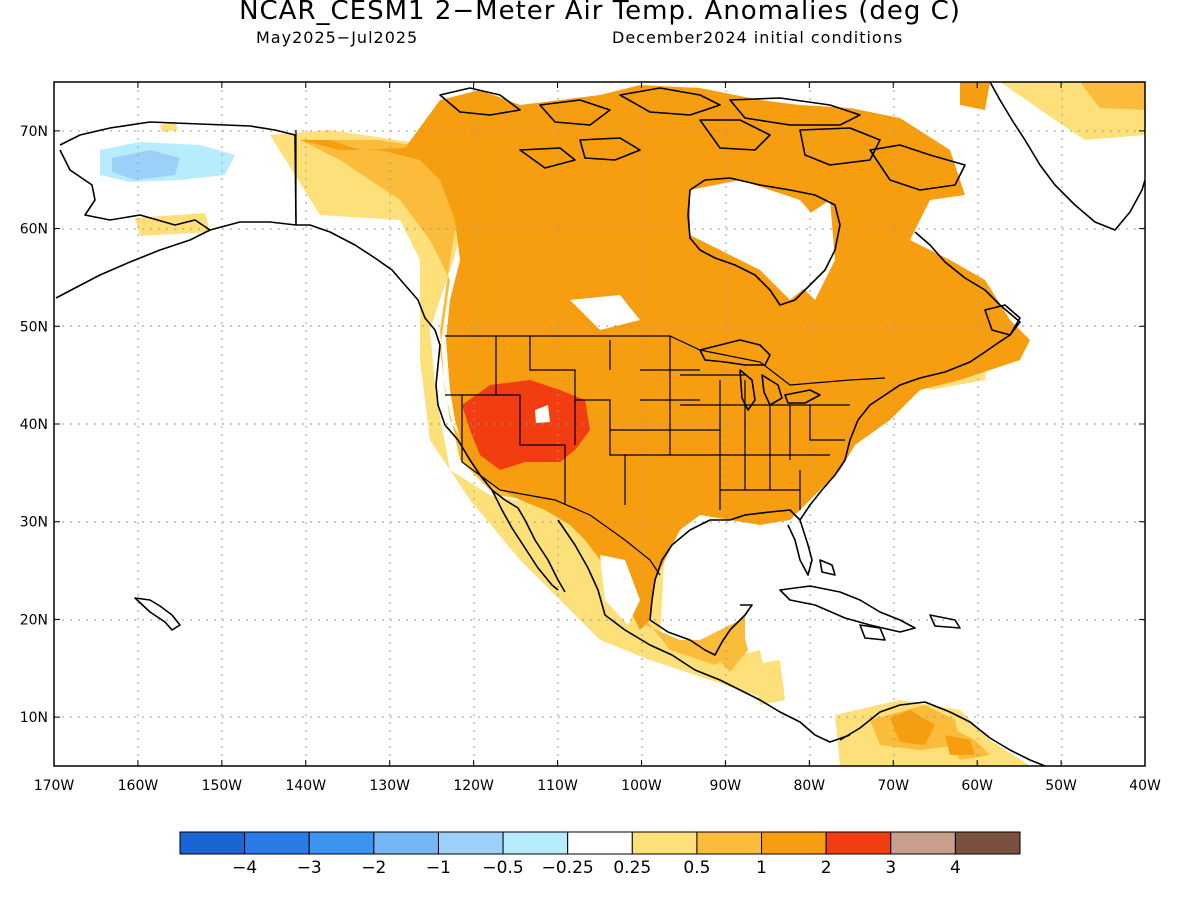  What do you see at coordinates (34, 230) in the screenshot?
I see `lat-label: 60N` at bounding box center [34, 230].